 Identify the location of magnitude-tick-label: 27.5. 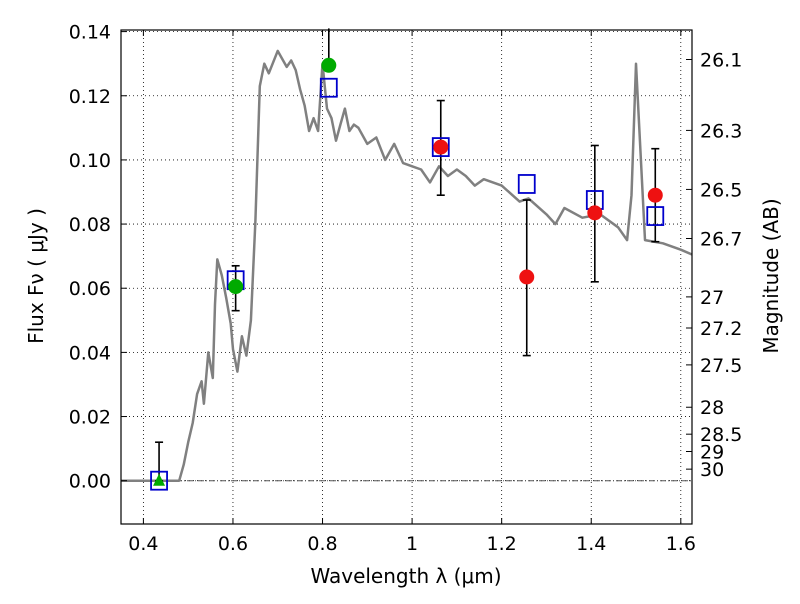
(721, 366).